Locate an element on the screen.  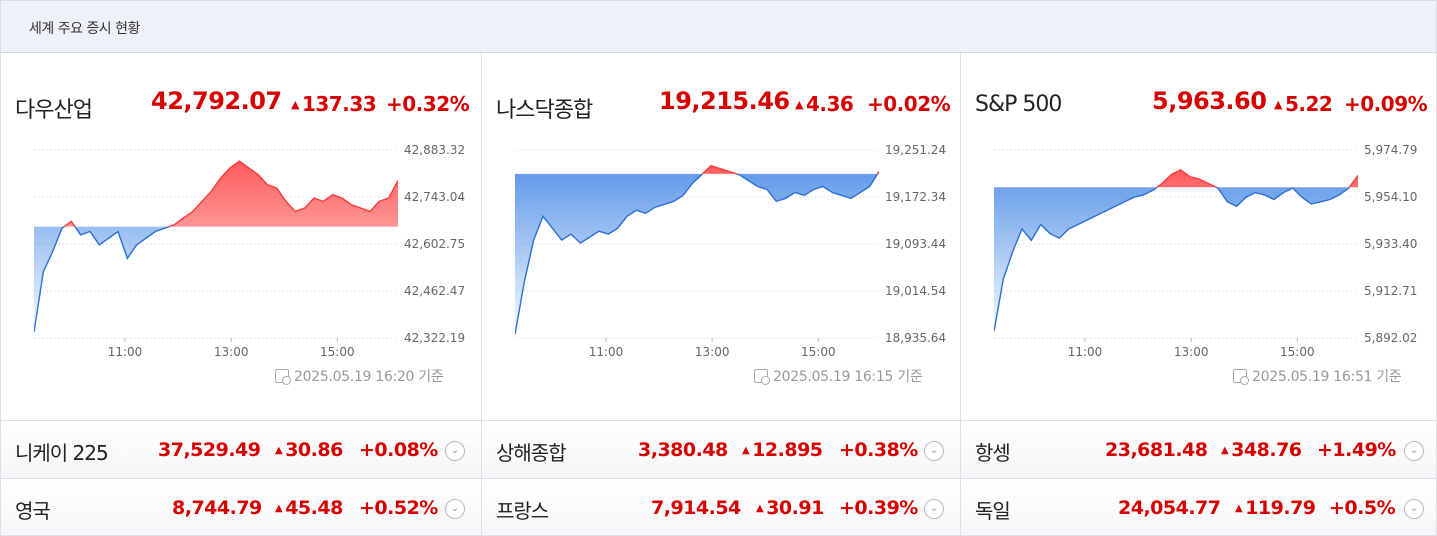
index-name: 상해종합 is located at coordinates (531, 453).